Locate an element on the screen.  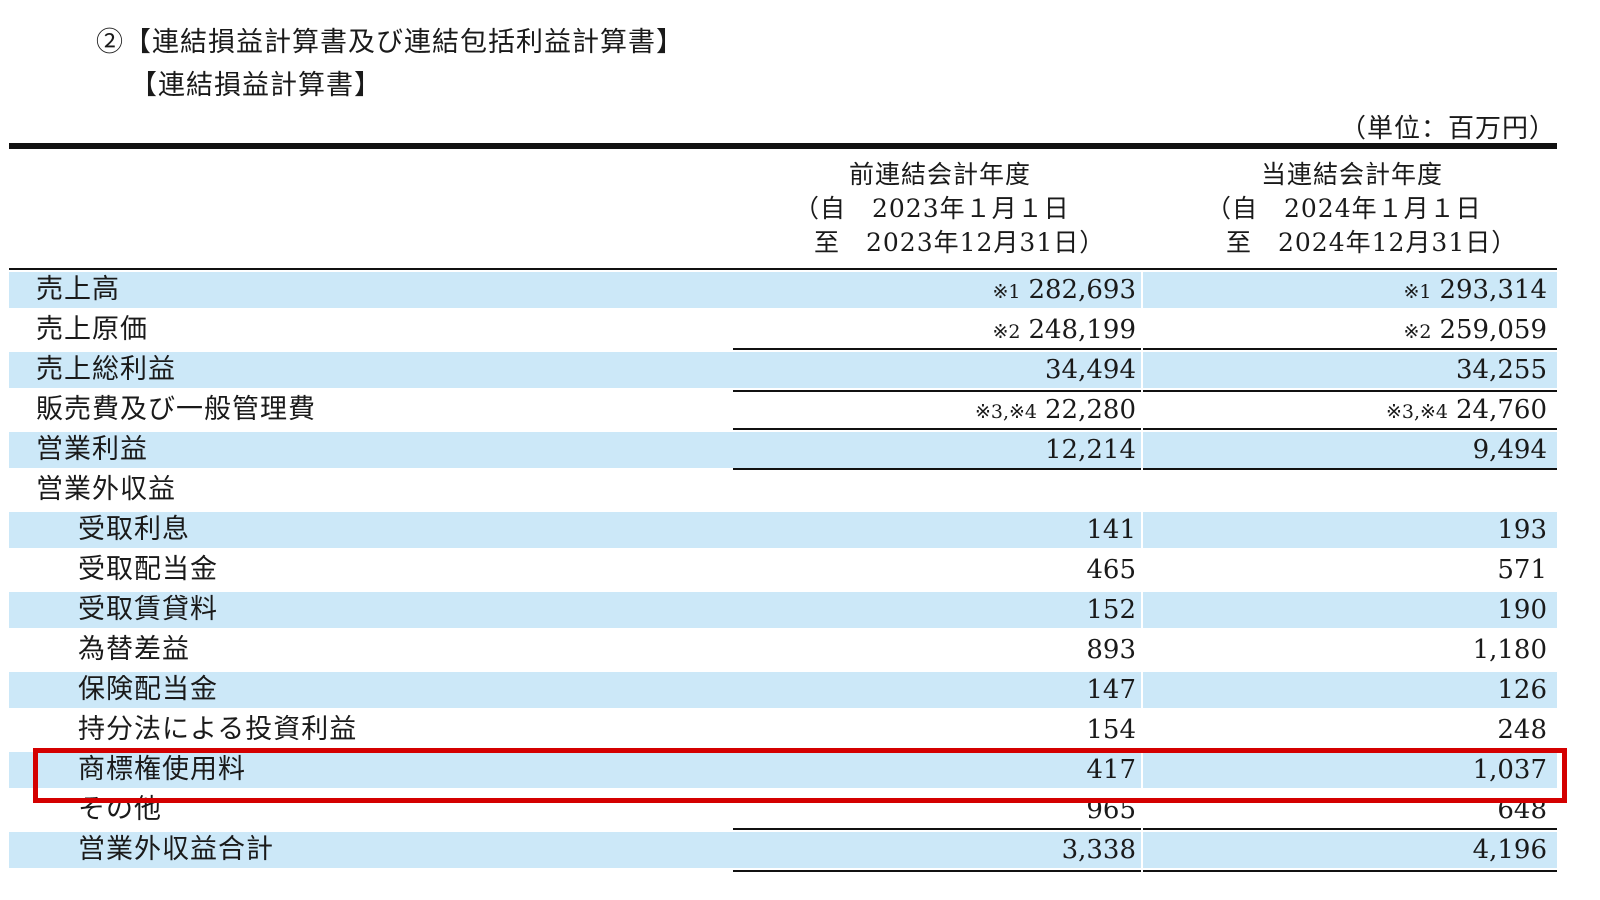
table-row-rental-income: 受取賃貸料 152 190 is located at coordinates (783, 610).